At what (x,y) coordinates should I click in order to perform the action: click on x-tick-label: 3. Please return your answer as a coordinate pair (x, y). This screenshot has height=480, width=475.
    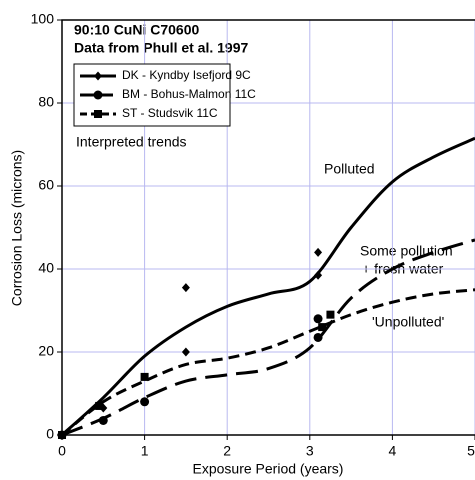
    Looking at the image, I should click on (310, 451).